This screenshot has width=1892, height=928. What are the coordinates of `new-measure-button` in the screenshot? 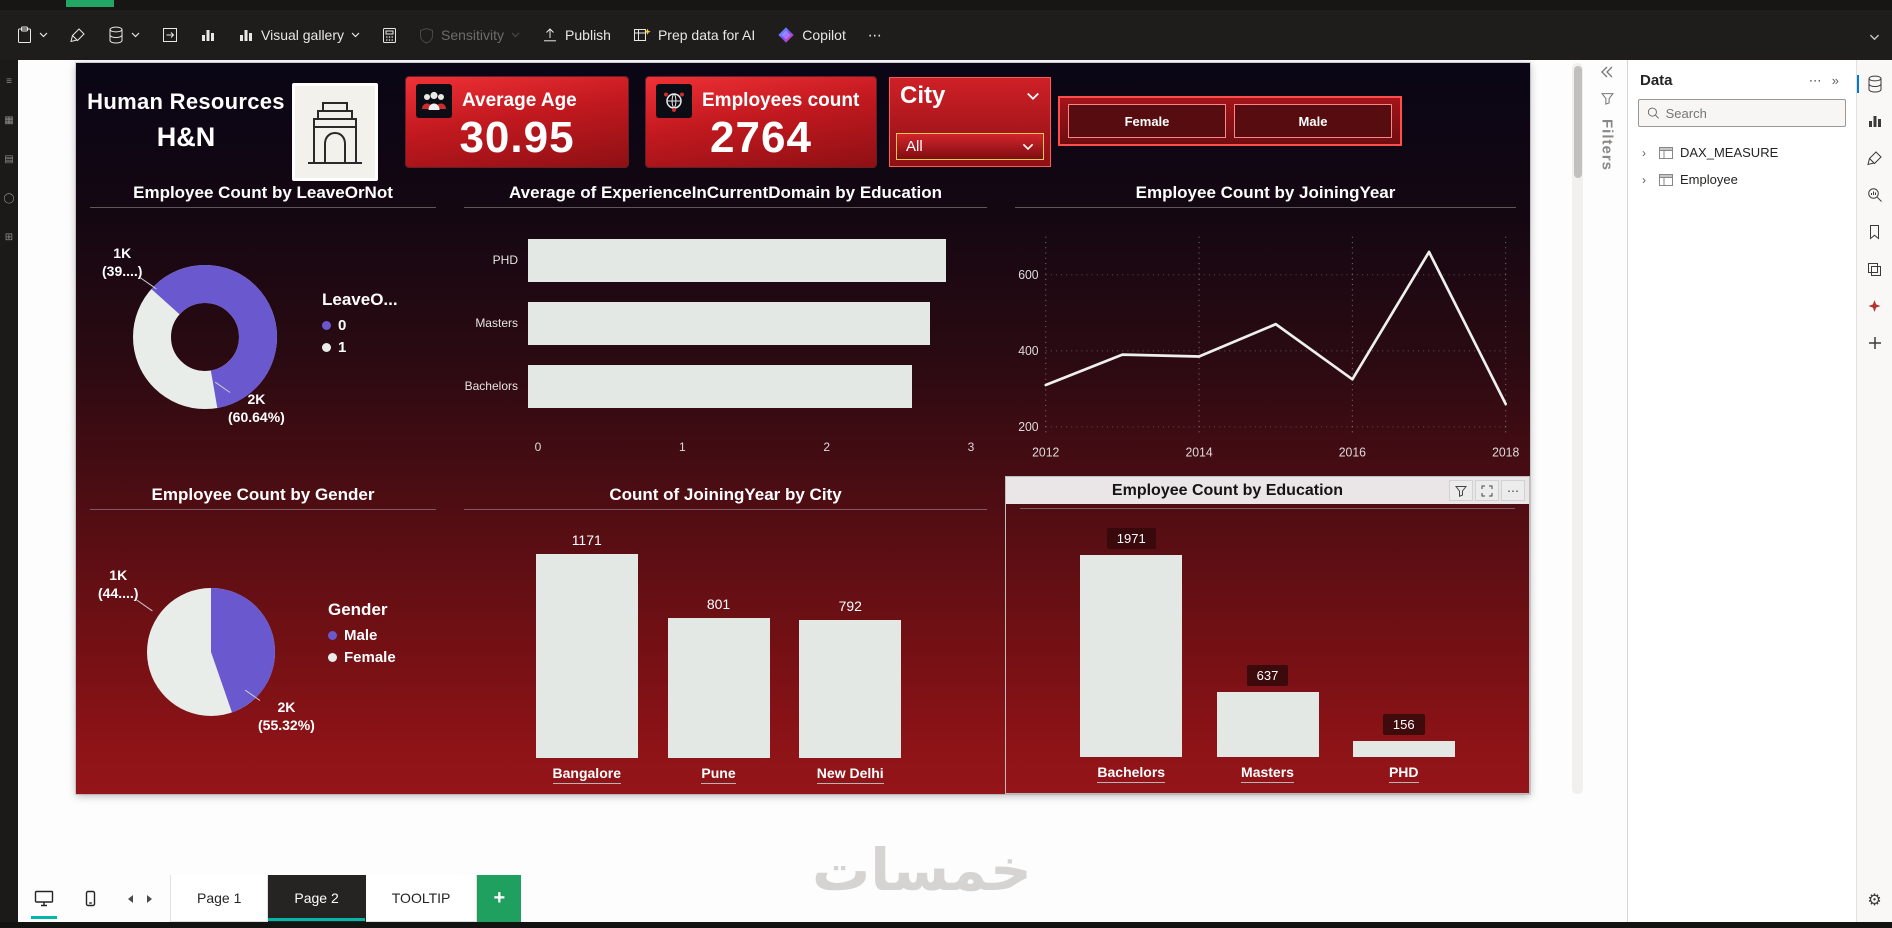 It's located at (389, 35).